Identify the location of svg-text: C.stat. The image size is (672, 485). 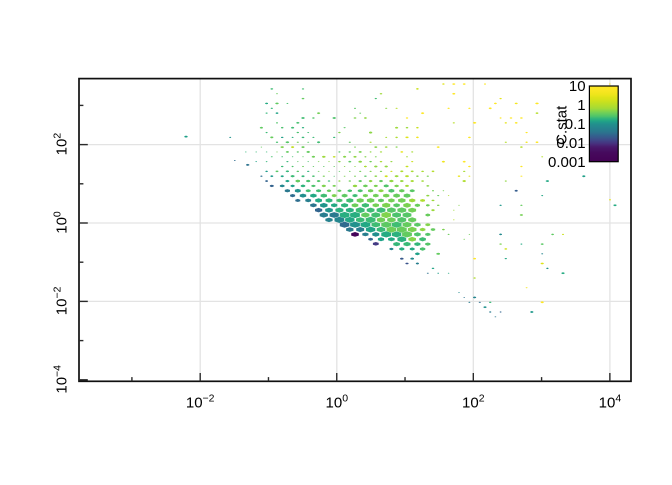
(562, 125).